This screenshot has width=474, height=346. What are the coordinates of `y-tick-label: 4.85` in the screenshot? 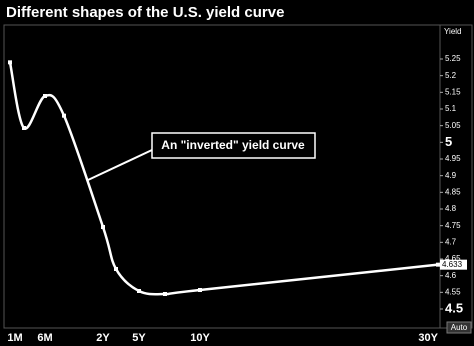 It's located at (453, 191).